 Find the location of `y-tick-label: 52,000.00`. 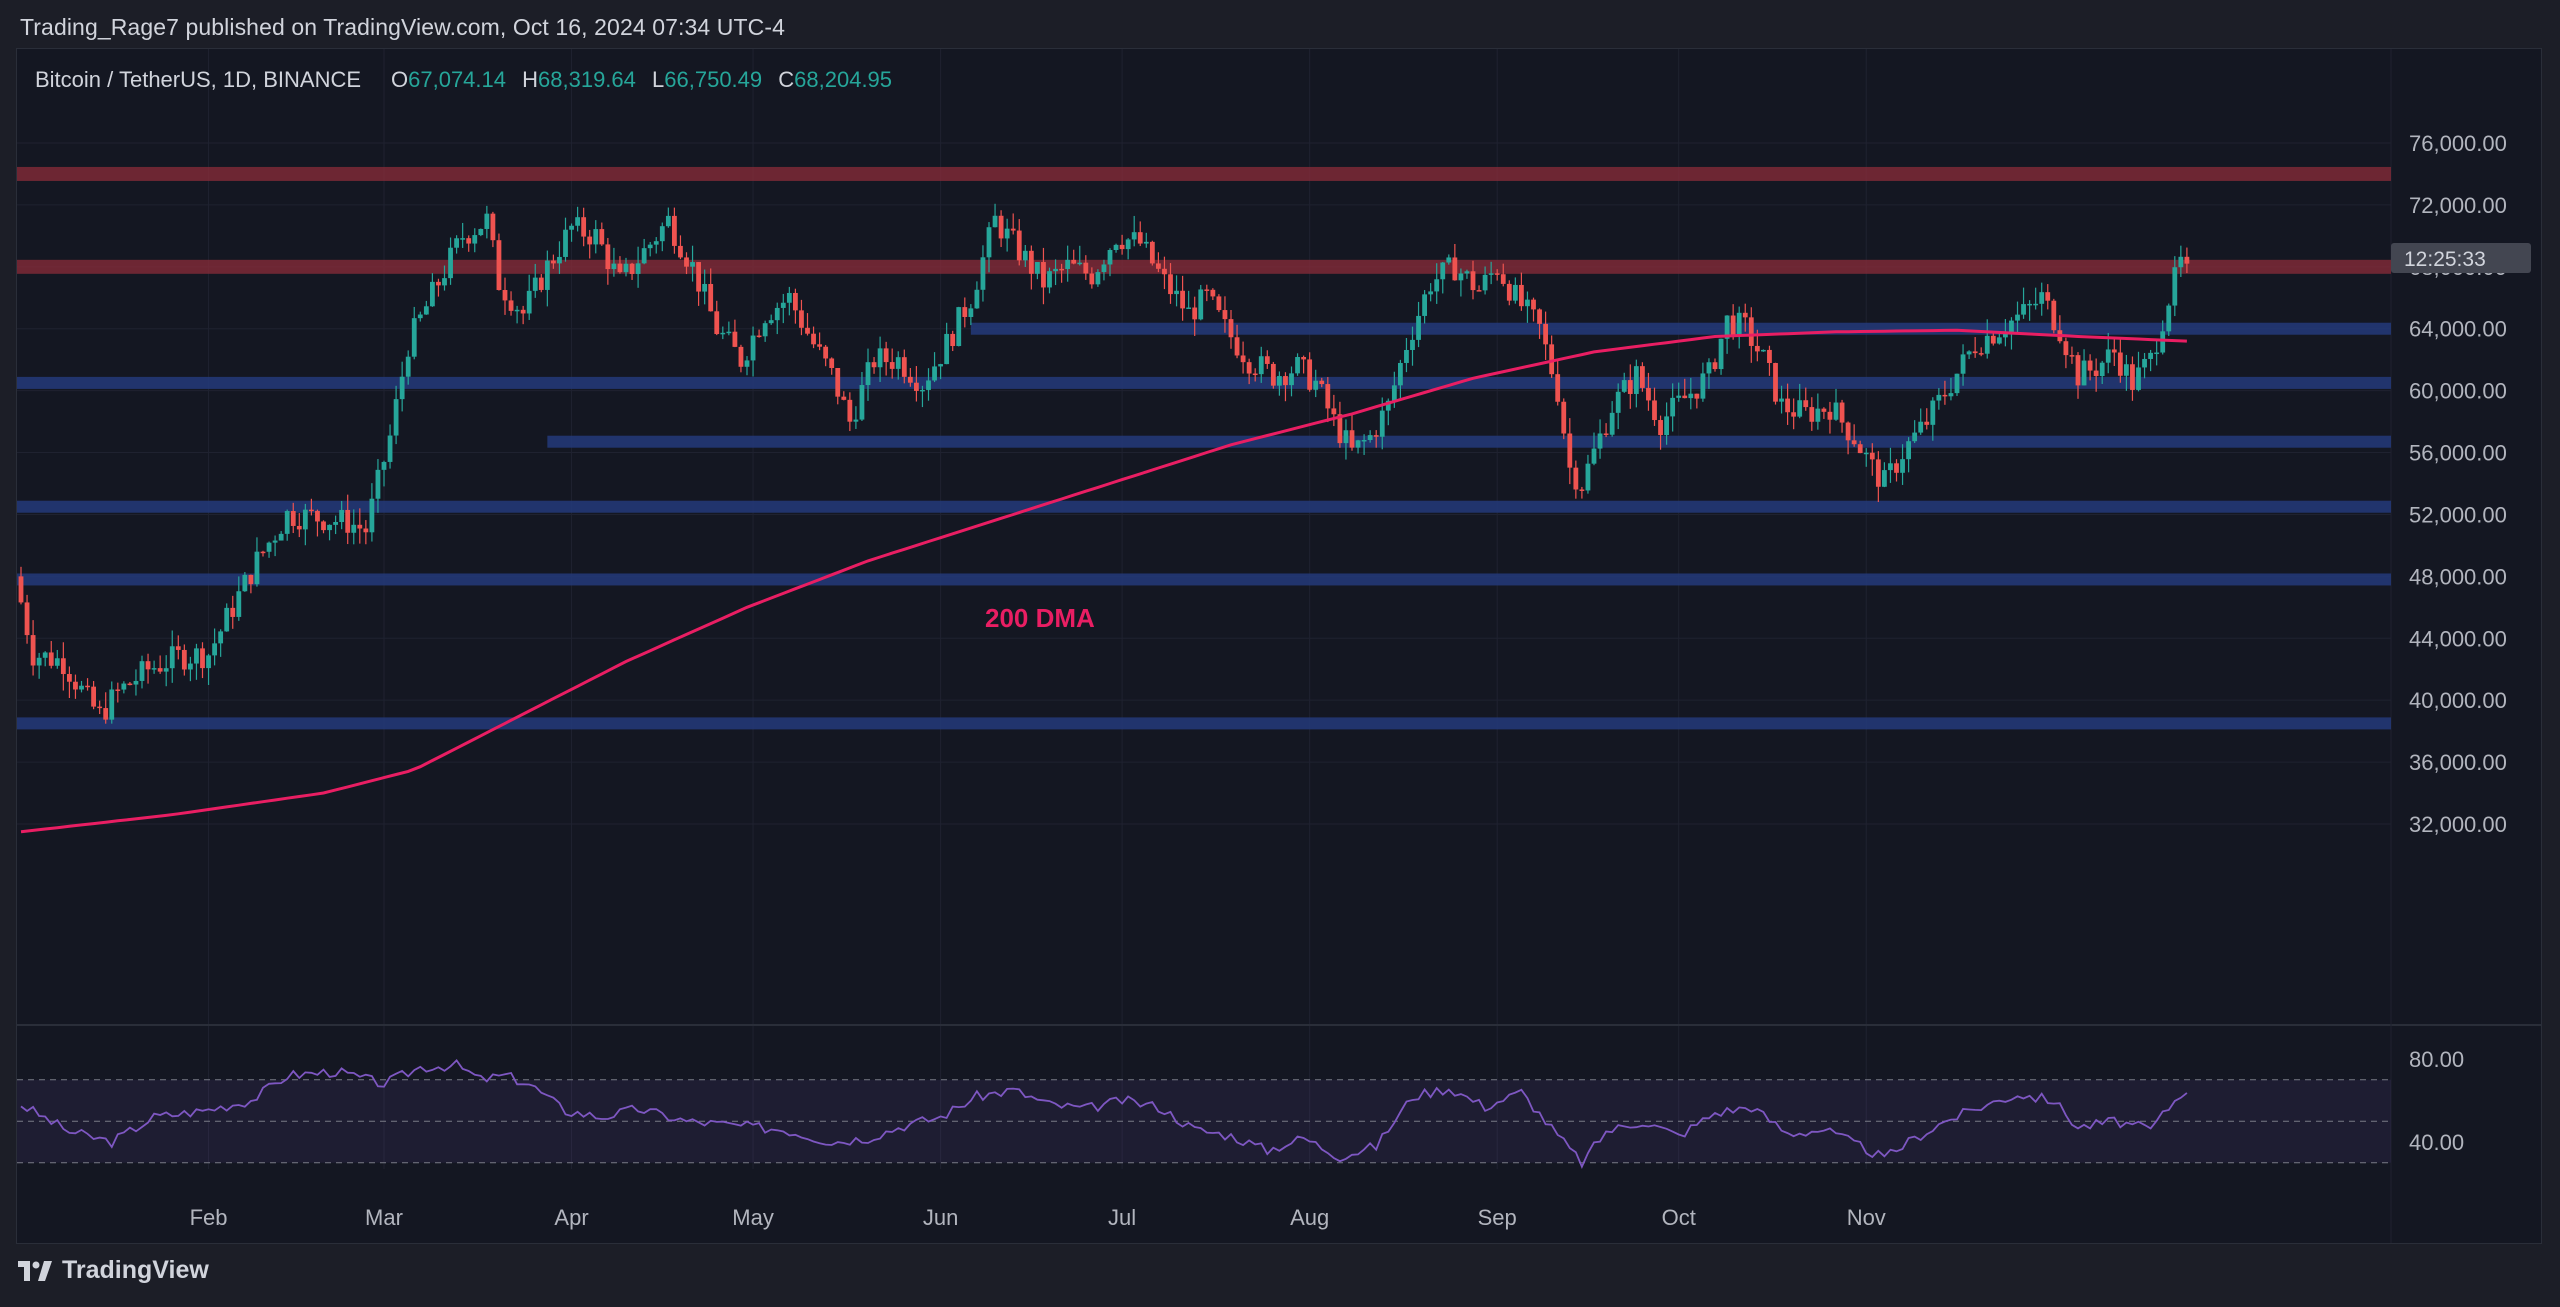

y-tick-label: 52,000.00 is located at coordinates (2458, 514).